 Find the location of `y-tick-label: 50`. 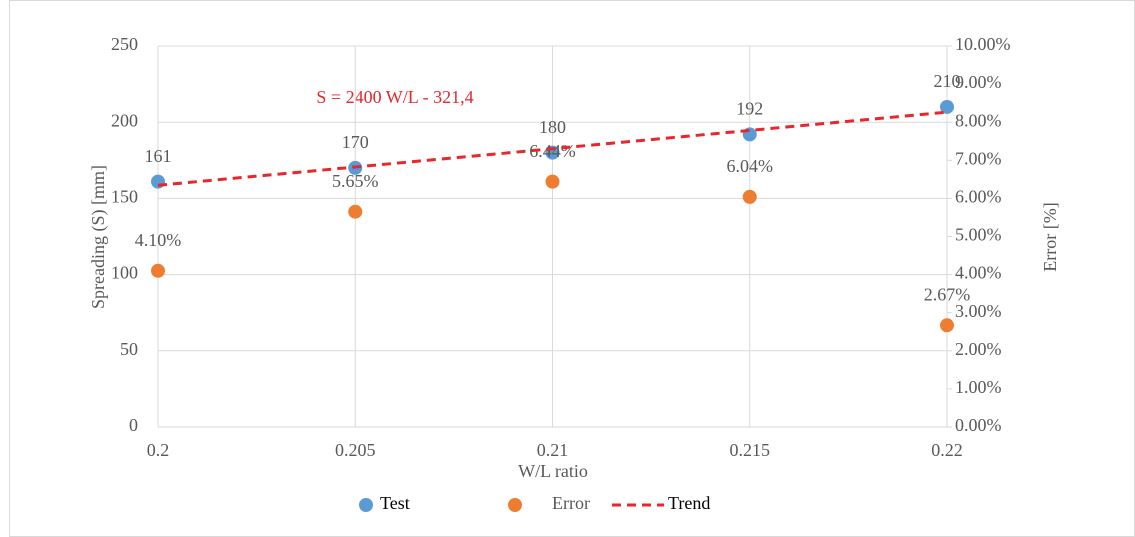

y-tick-label: 50 is located at coordinates (129, 349).